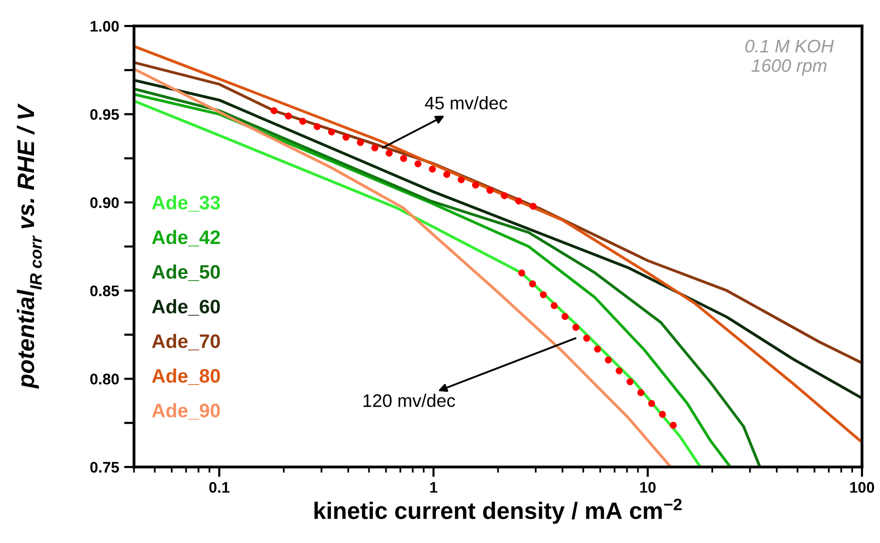 The width and height of the screenshot is (880, 543). Describe the element at coordinates (29, 246) in the screenshot. I see `y-axis-title: potentialIR corr vs. RHE / V` at that location.